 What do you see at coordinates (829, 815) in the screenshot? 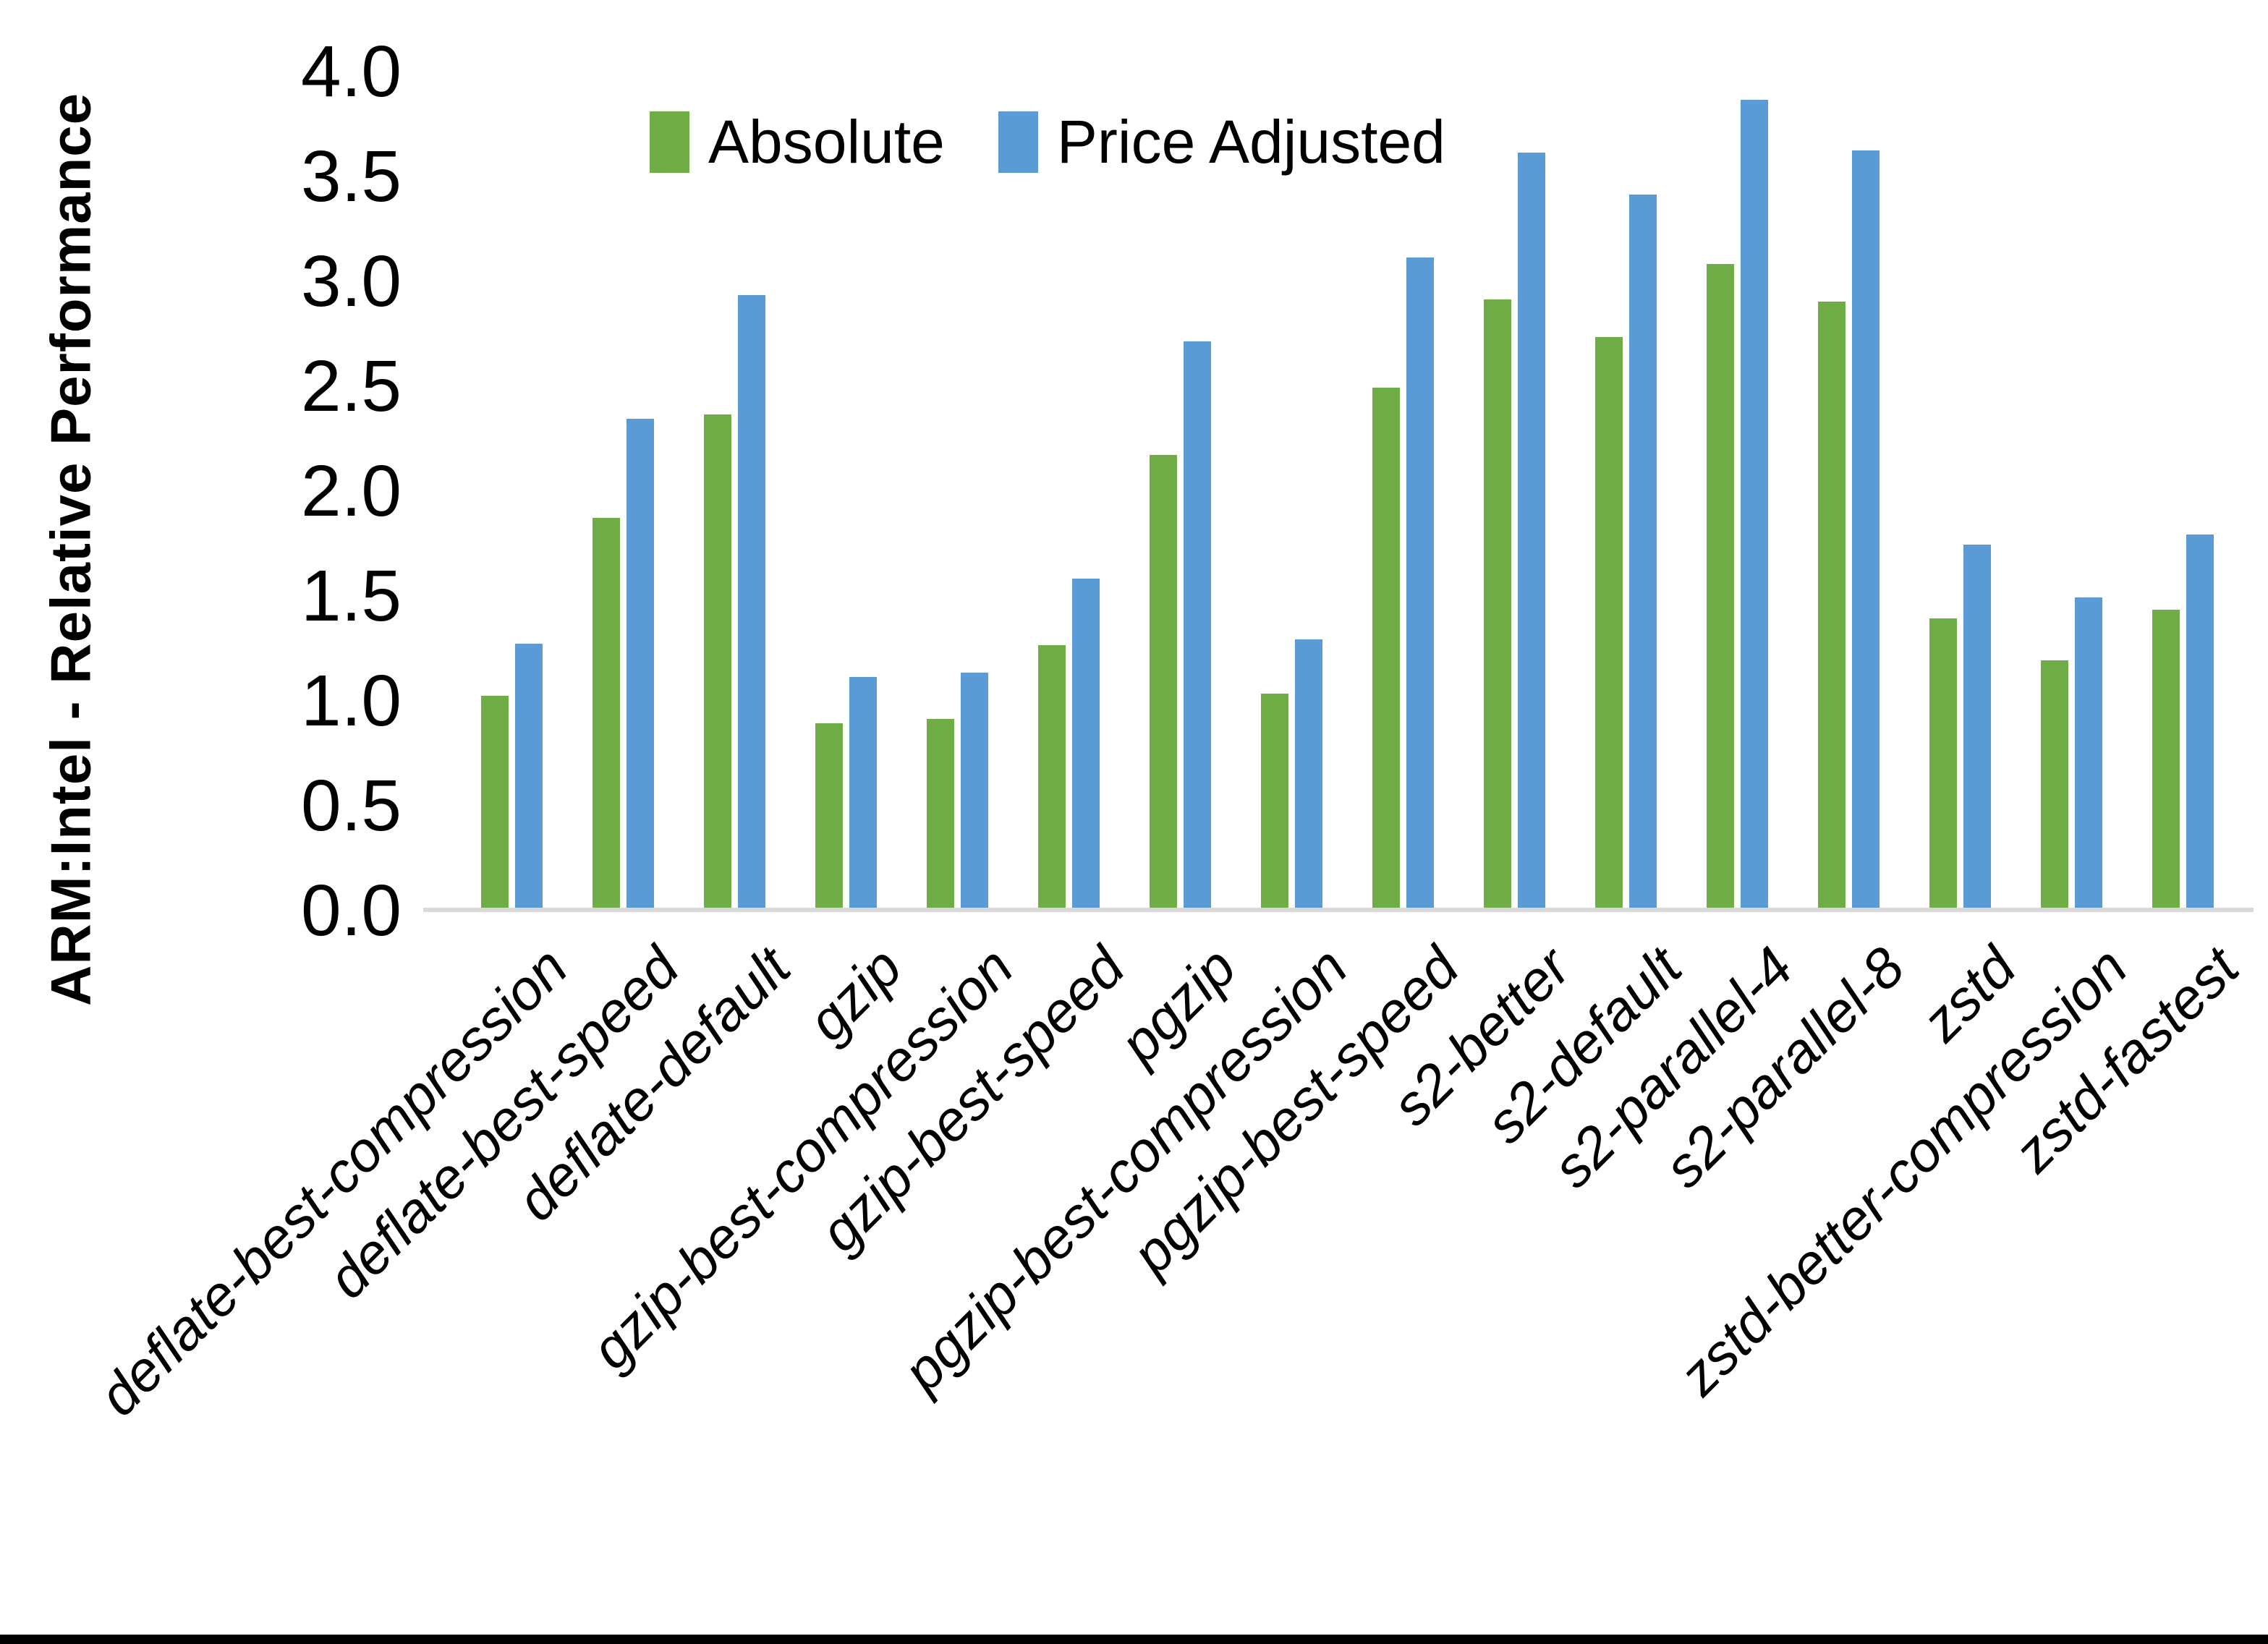
I see `bar-absolute-gzip` at bounding box center [829, 815].